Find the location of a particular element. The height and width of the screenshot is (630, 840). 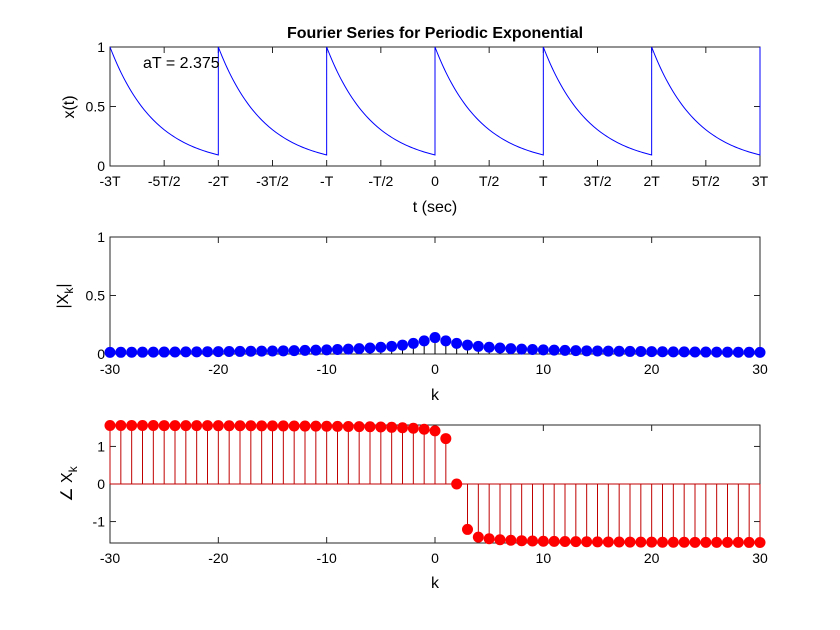

phase-y-label-main: ∠ X is located at coordinates (67, 487).